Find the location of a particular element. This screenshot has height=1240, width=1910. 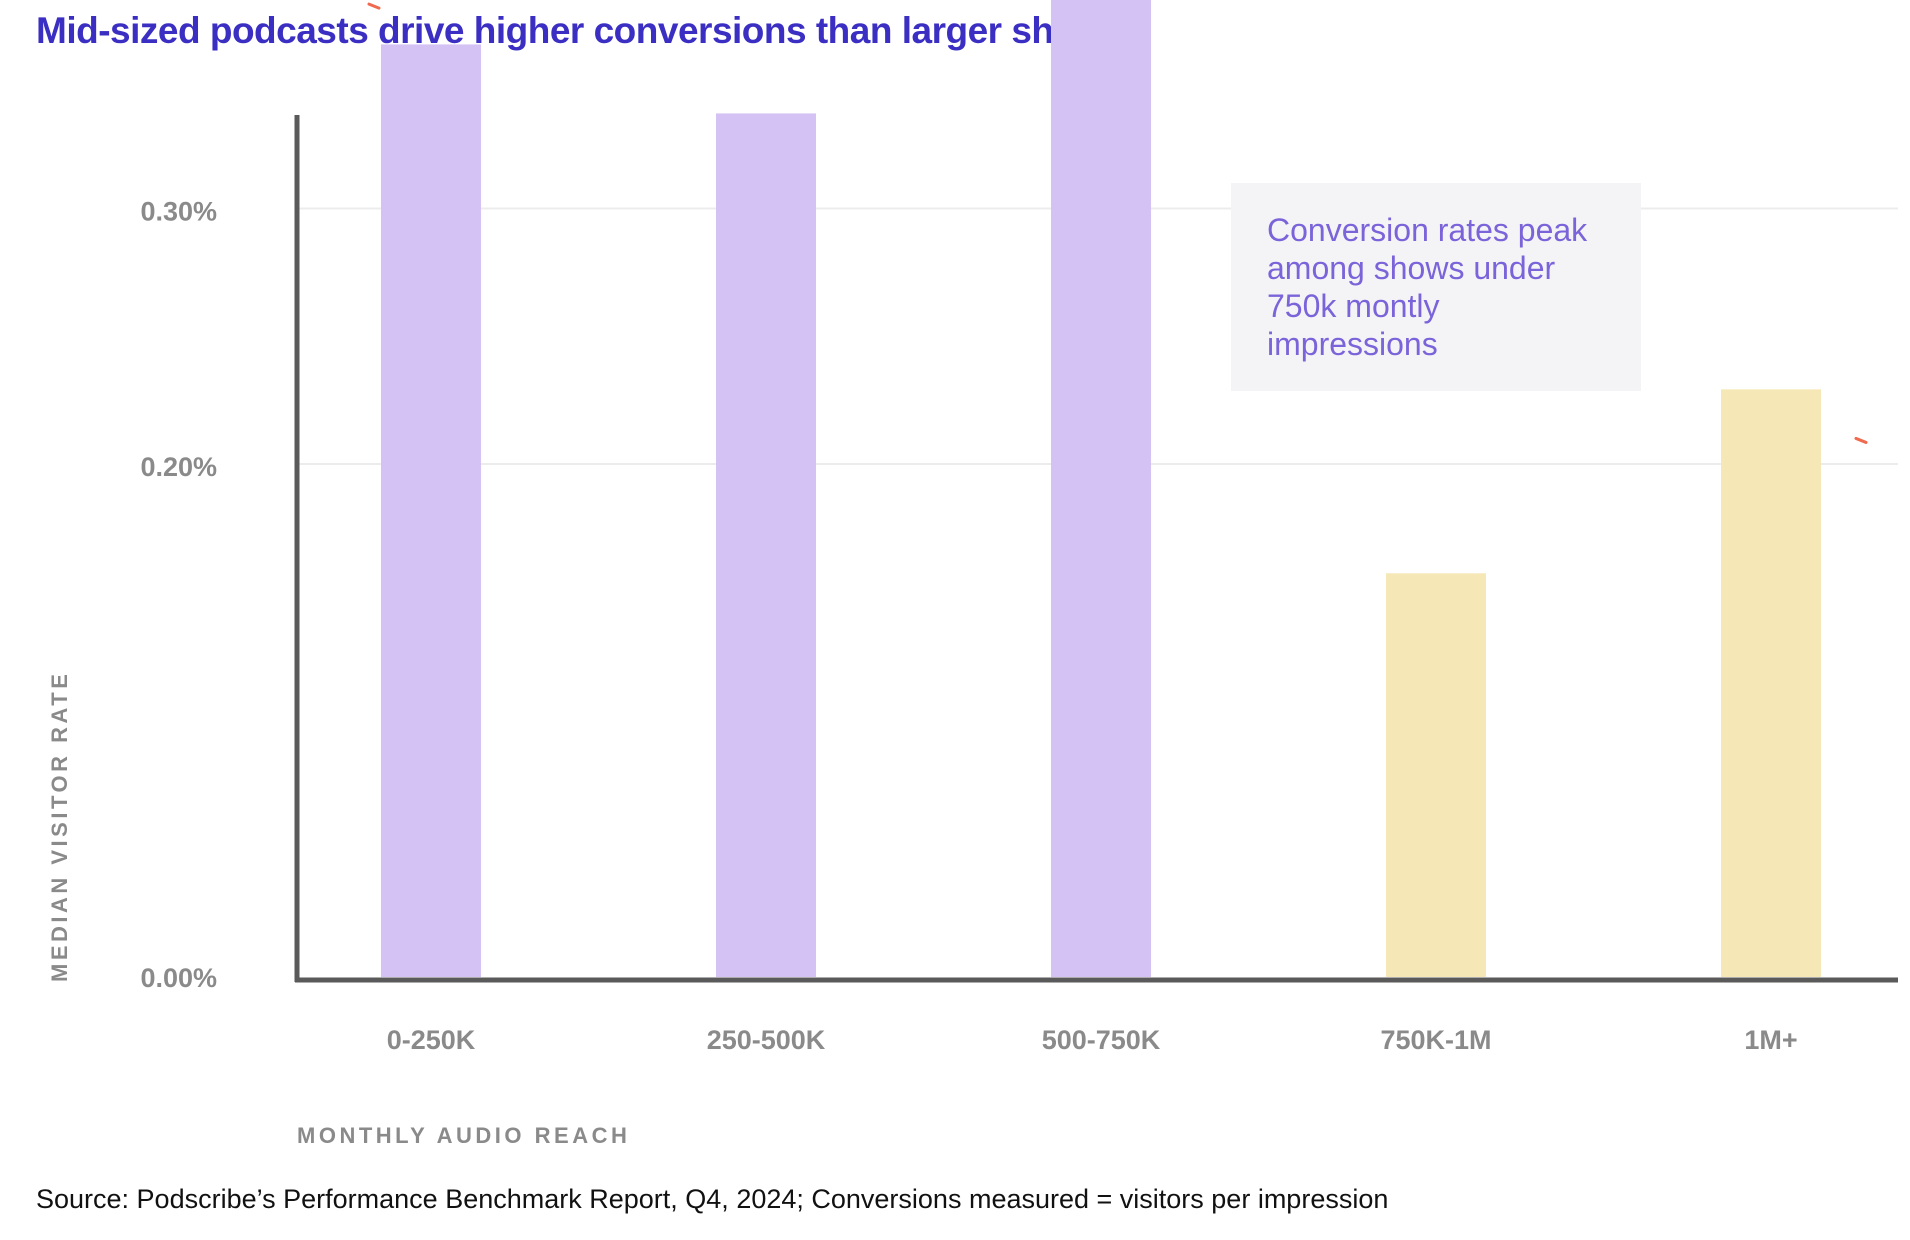

x-tick-labels: 0-250K 250-500K 500-750K 750K-1M 1M+ is located at coordinates (1092, 1040).